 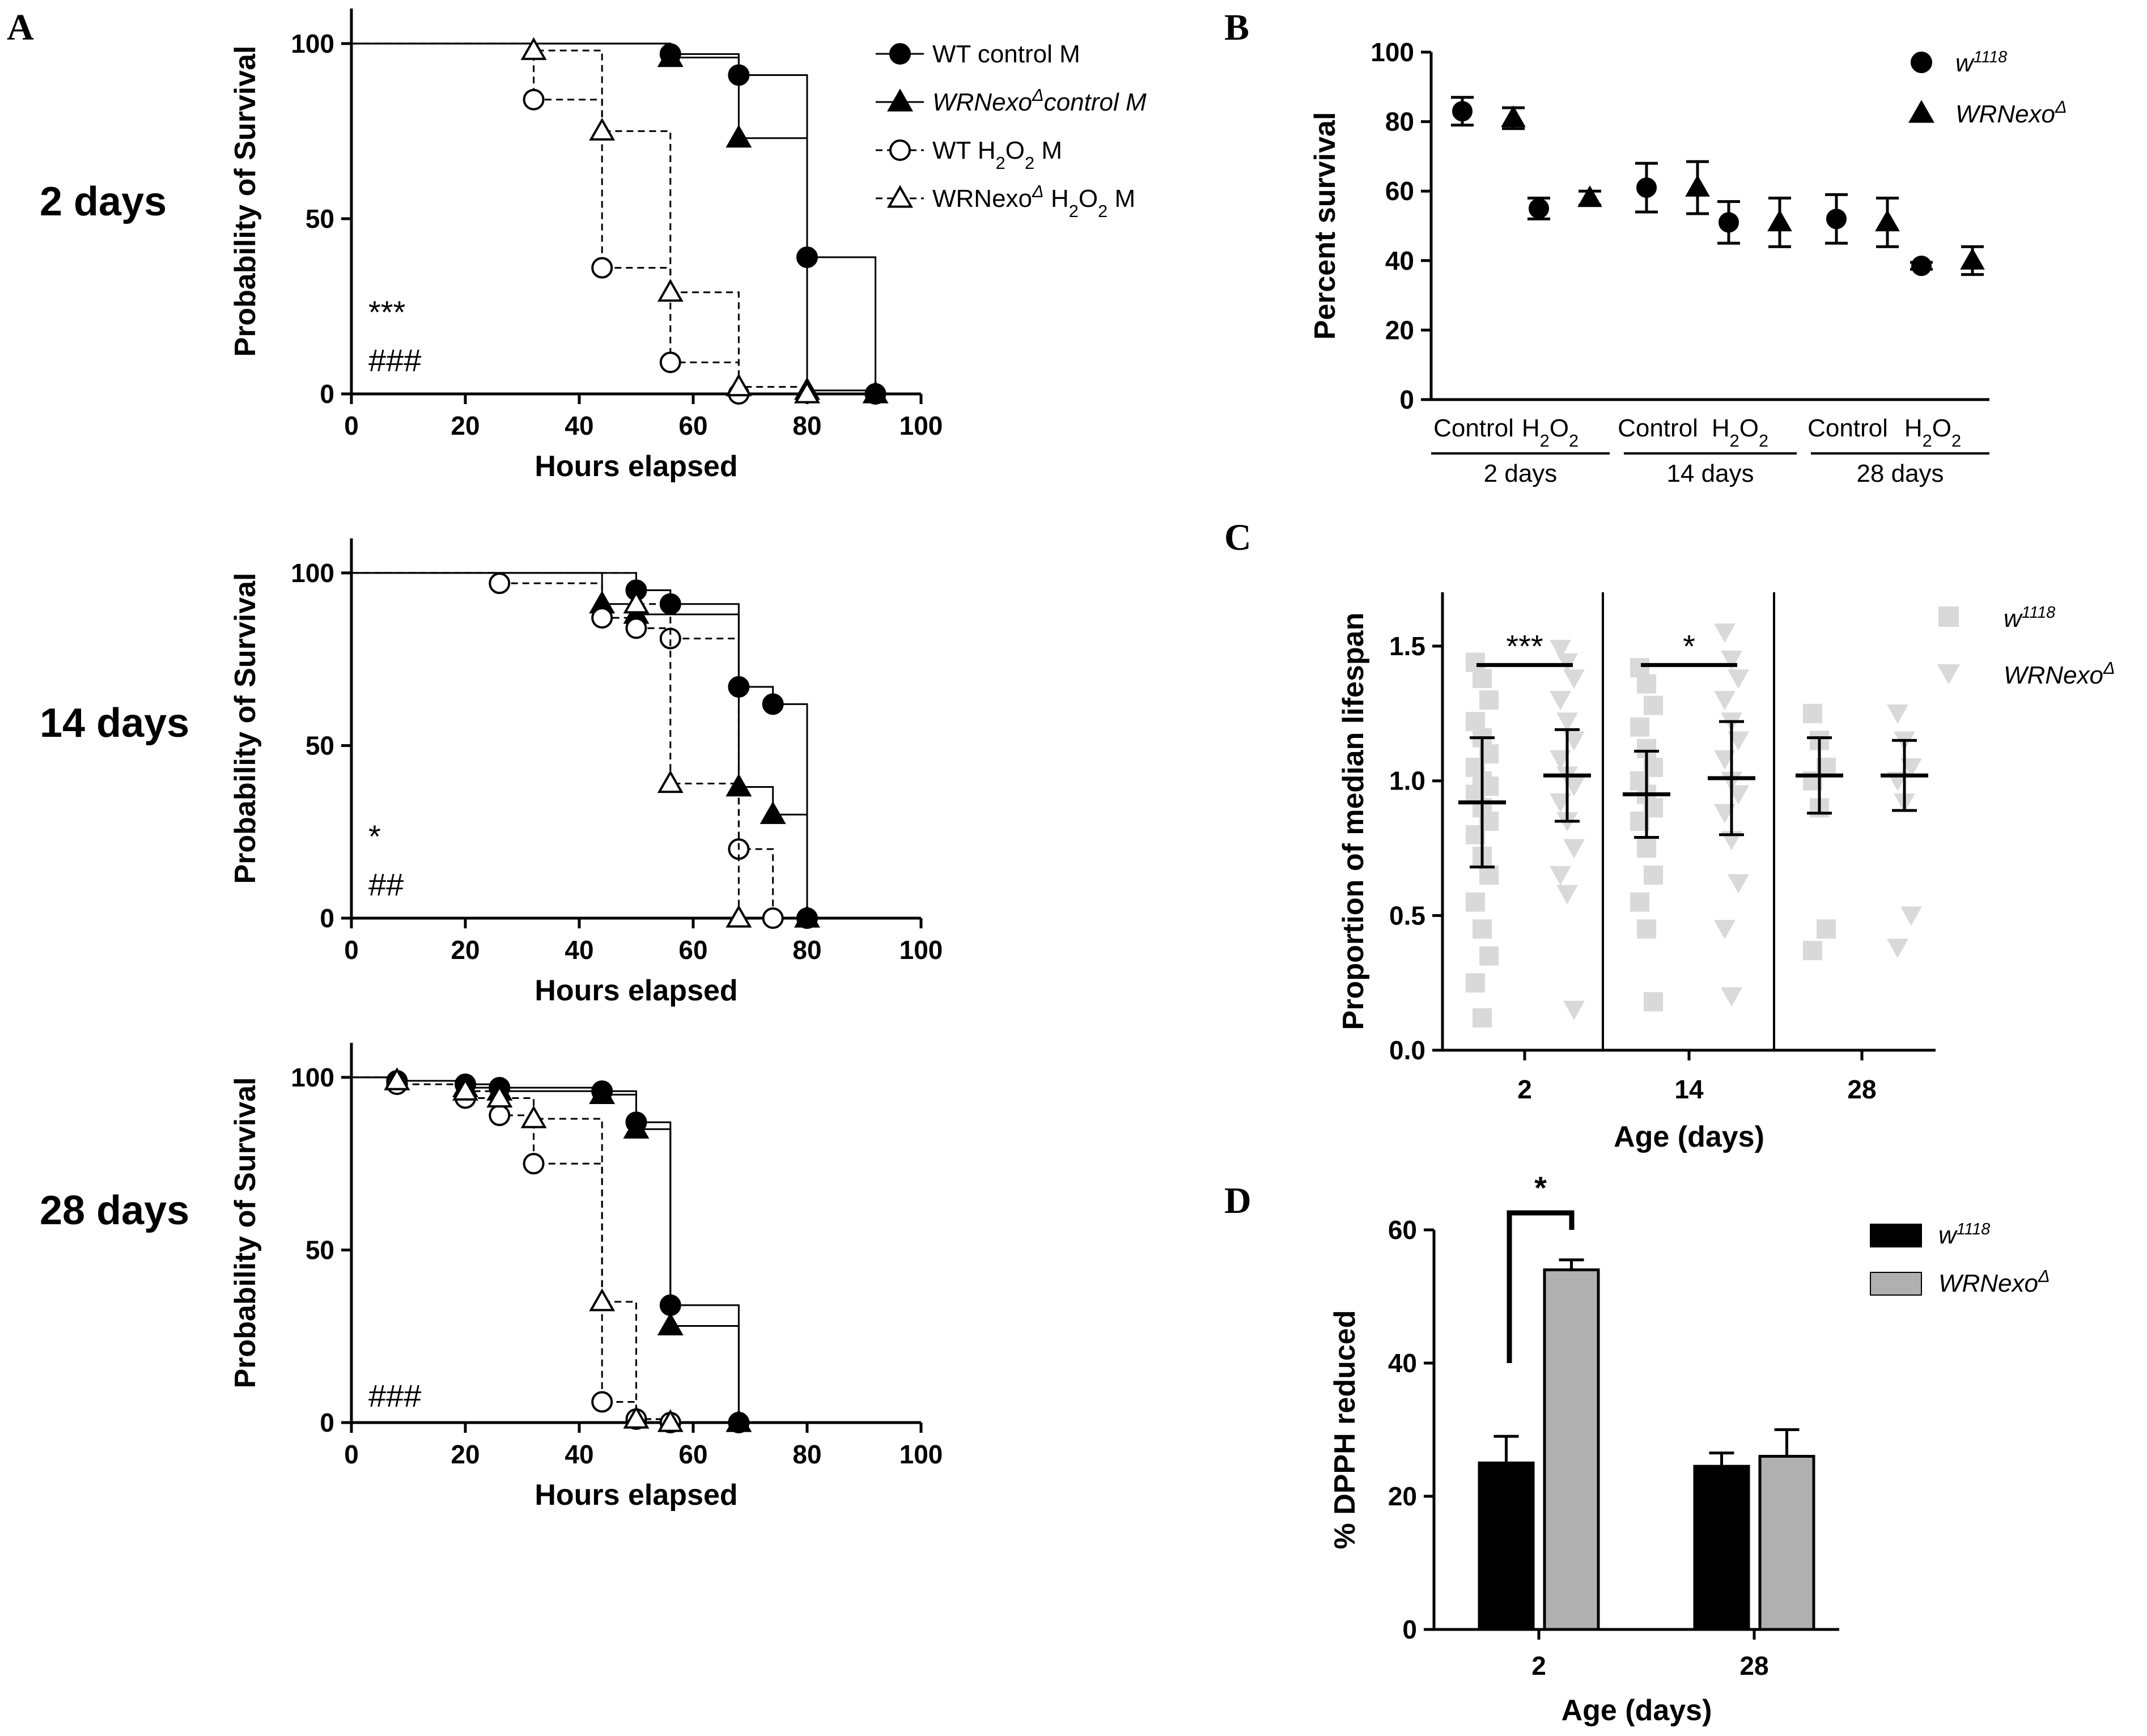 What do you see at coordinates (374, 836) in the screenshot?
I see `significance-annotation: *` at bounding box center [374, 836].